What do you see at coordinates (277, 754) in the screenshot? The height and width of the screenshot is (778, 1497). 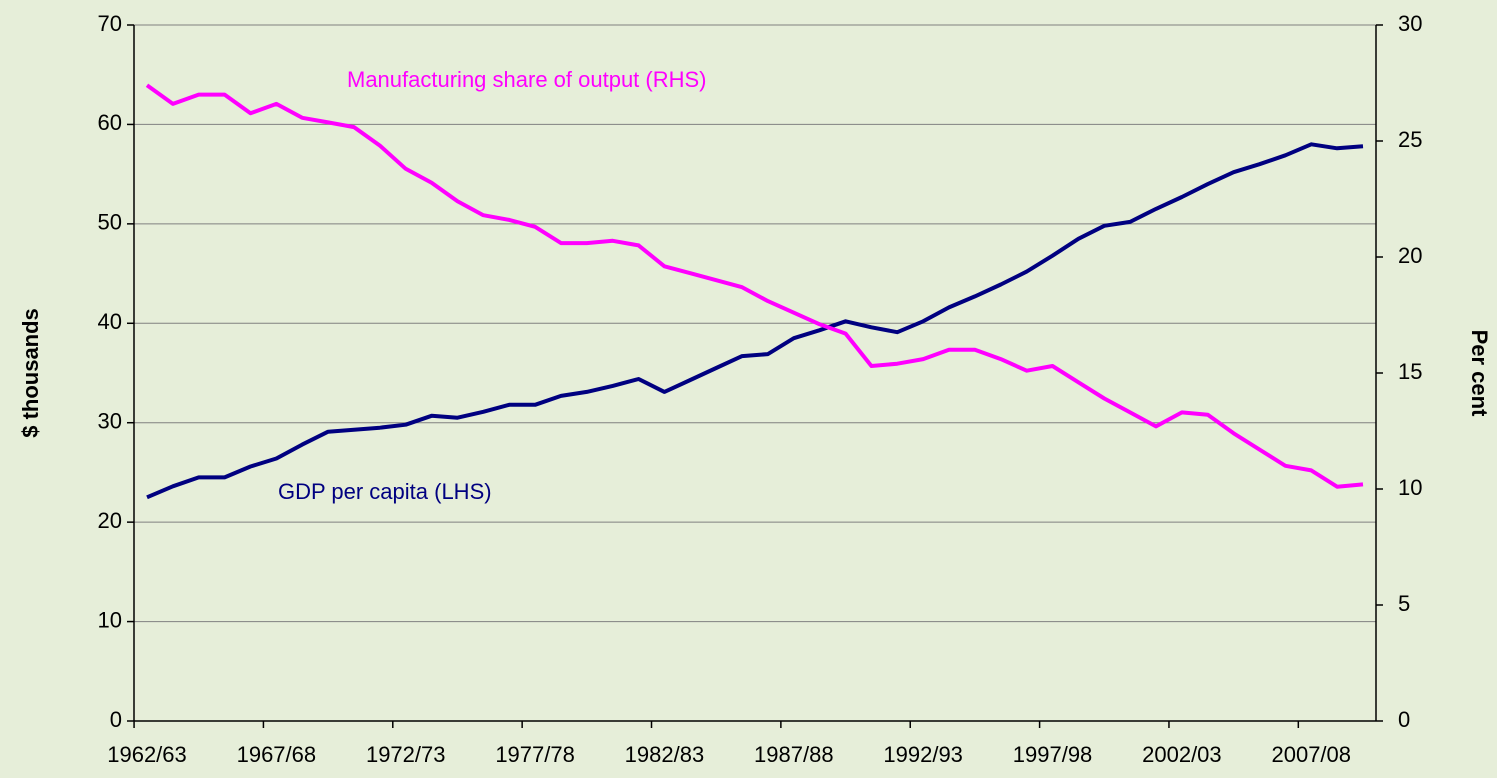 I see `x-tick-label: 1967/68` at bounding box center [277, 754].